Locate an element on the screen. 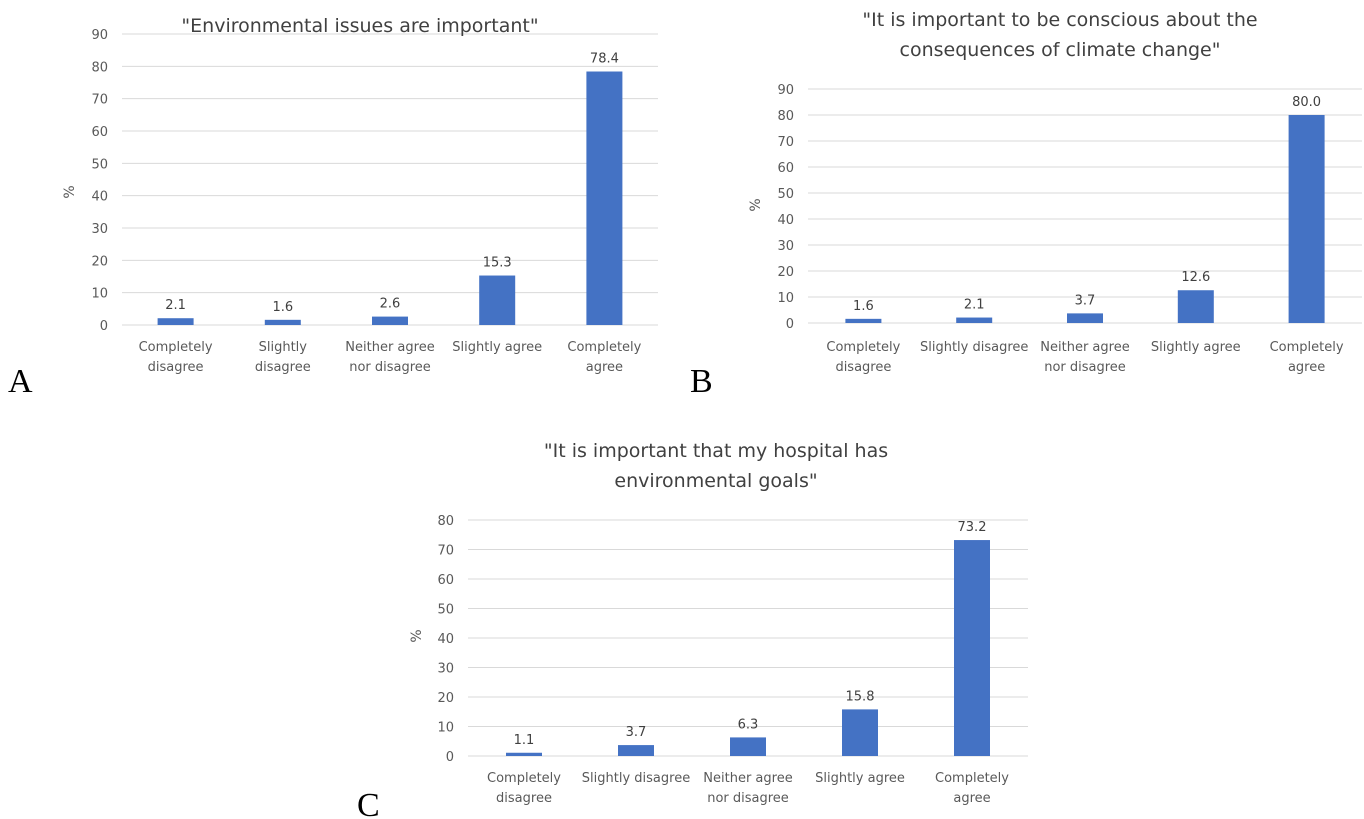  chart-title: consequences of climate change" is located at coordinates (1060, 50).